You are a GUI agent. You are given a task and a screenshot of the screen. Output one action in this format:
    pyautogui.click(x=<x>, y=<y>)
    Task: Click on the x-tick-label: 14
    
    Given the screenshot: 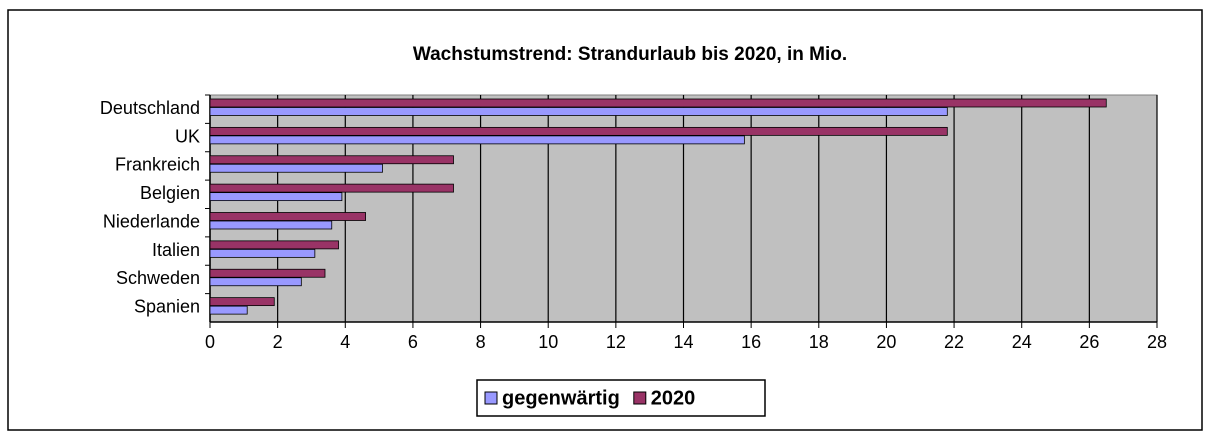 What is the action you would take?
    pyautogui.click(x=683, y=342)
    